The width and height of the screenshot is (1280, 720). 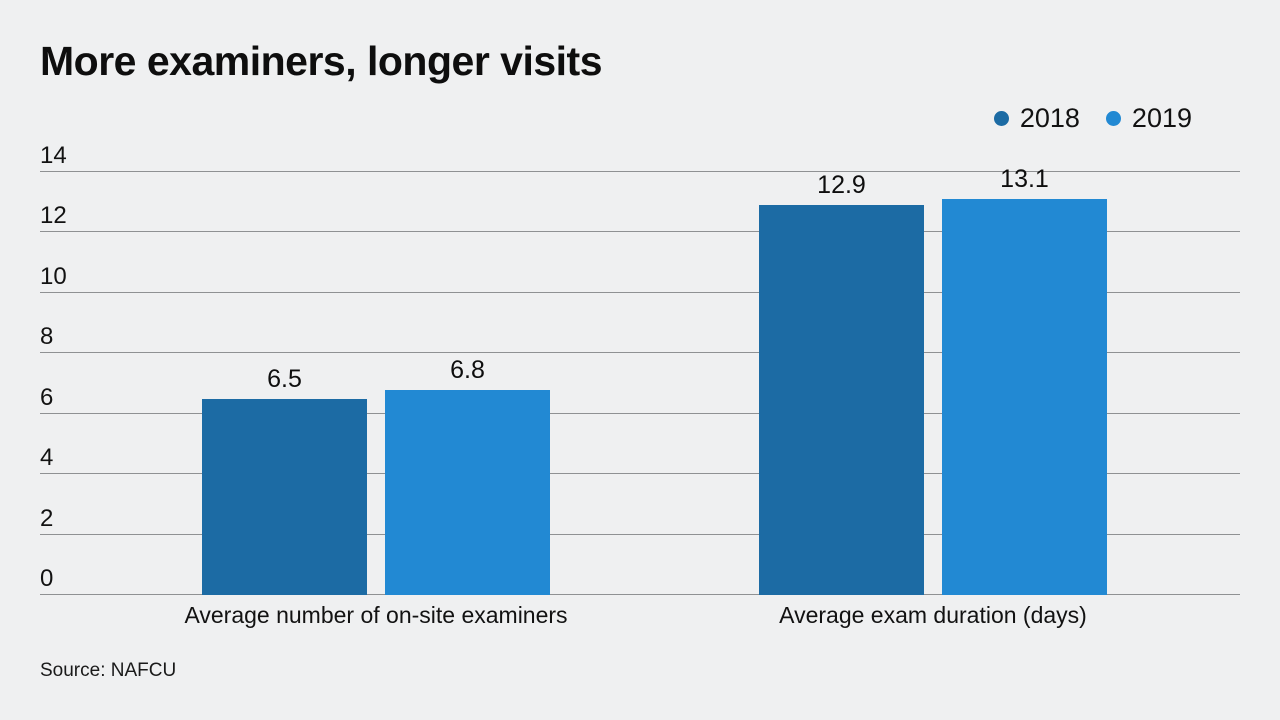 What do you see at coordinates (841, 185) in the screenshot?
I see `bar-value-label: 12.9` at bounding box center [841, 185].